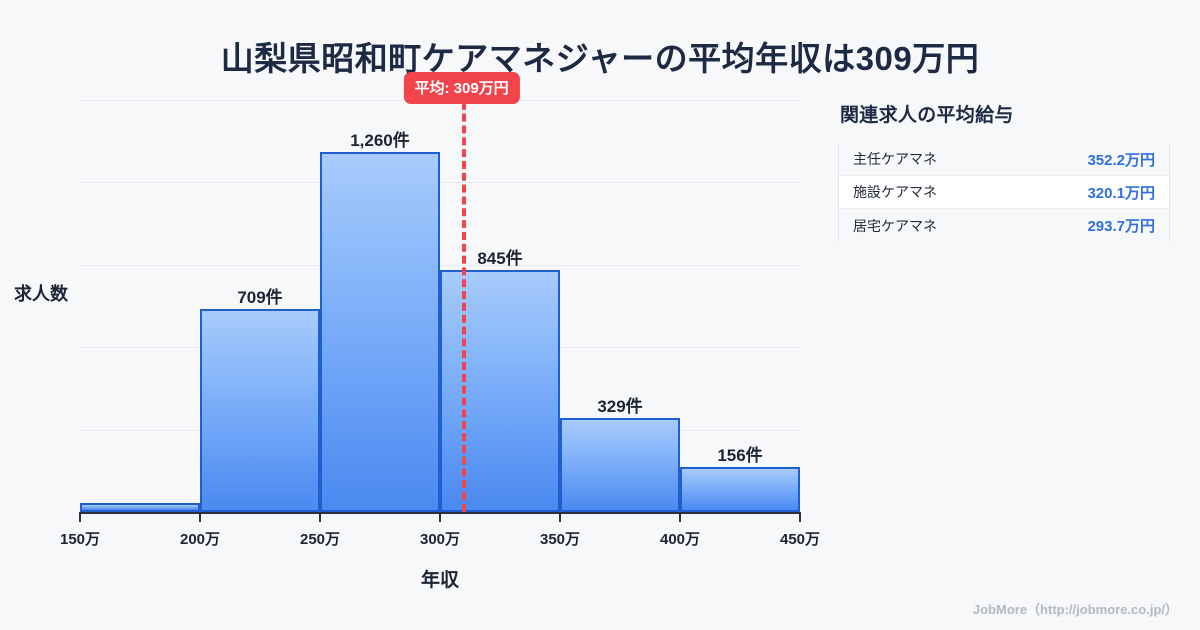 The height and width of the screenshot is (630, 1200). Describe the element at coordinates (41, 294) in the screenshot. I see `y-axis-title: 求人数` at that location.